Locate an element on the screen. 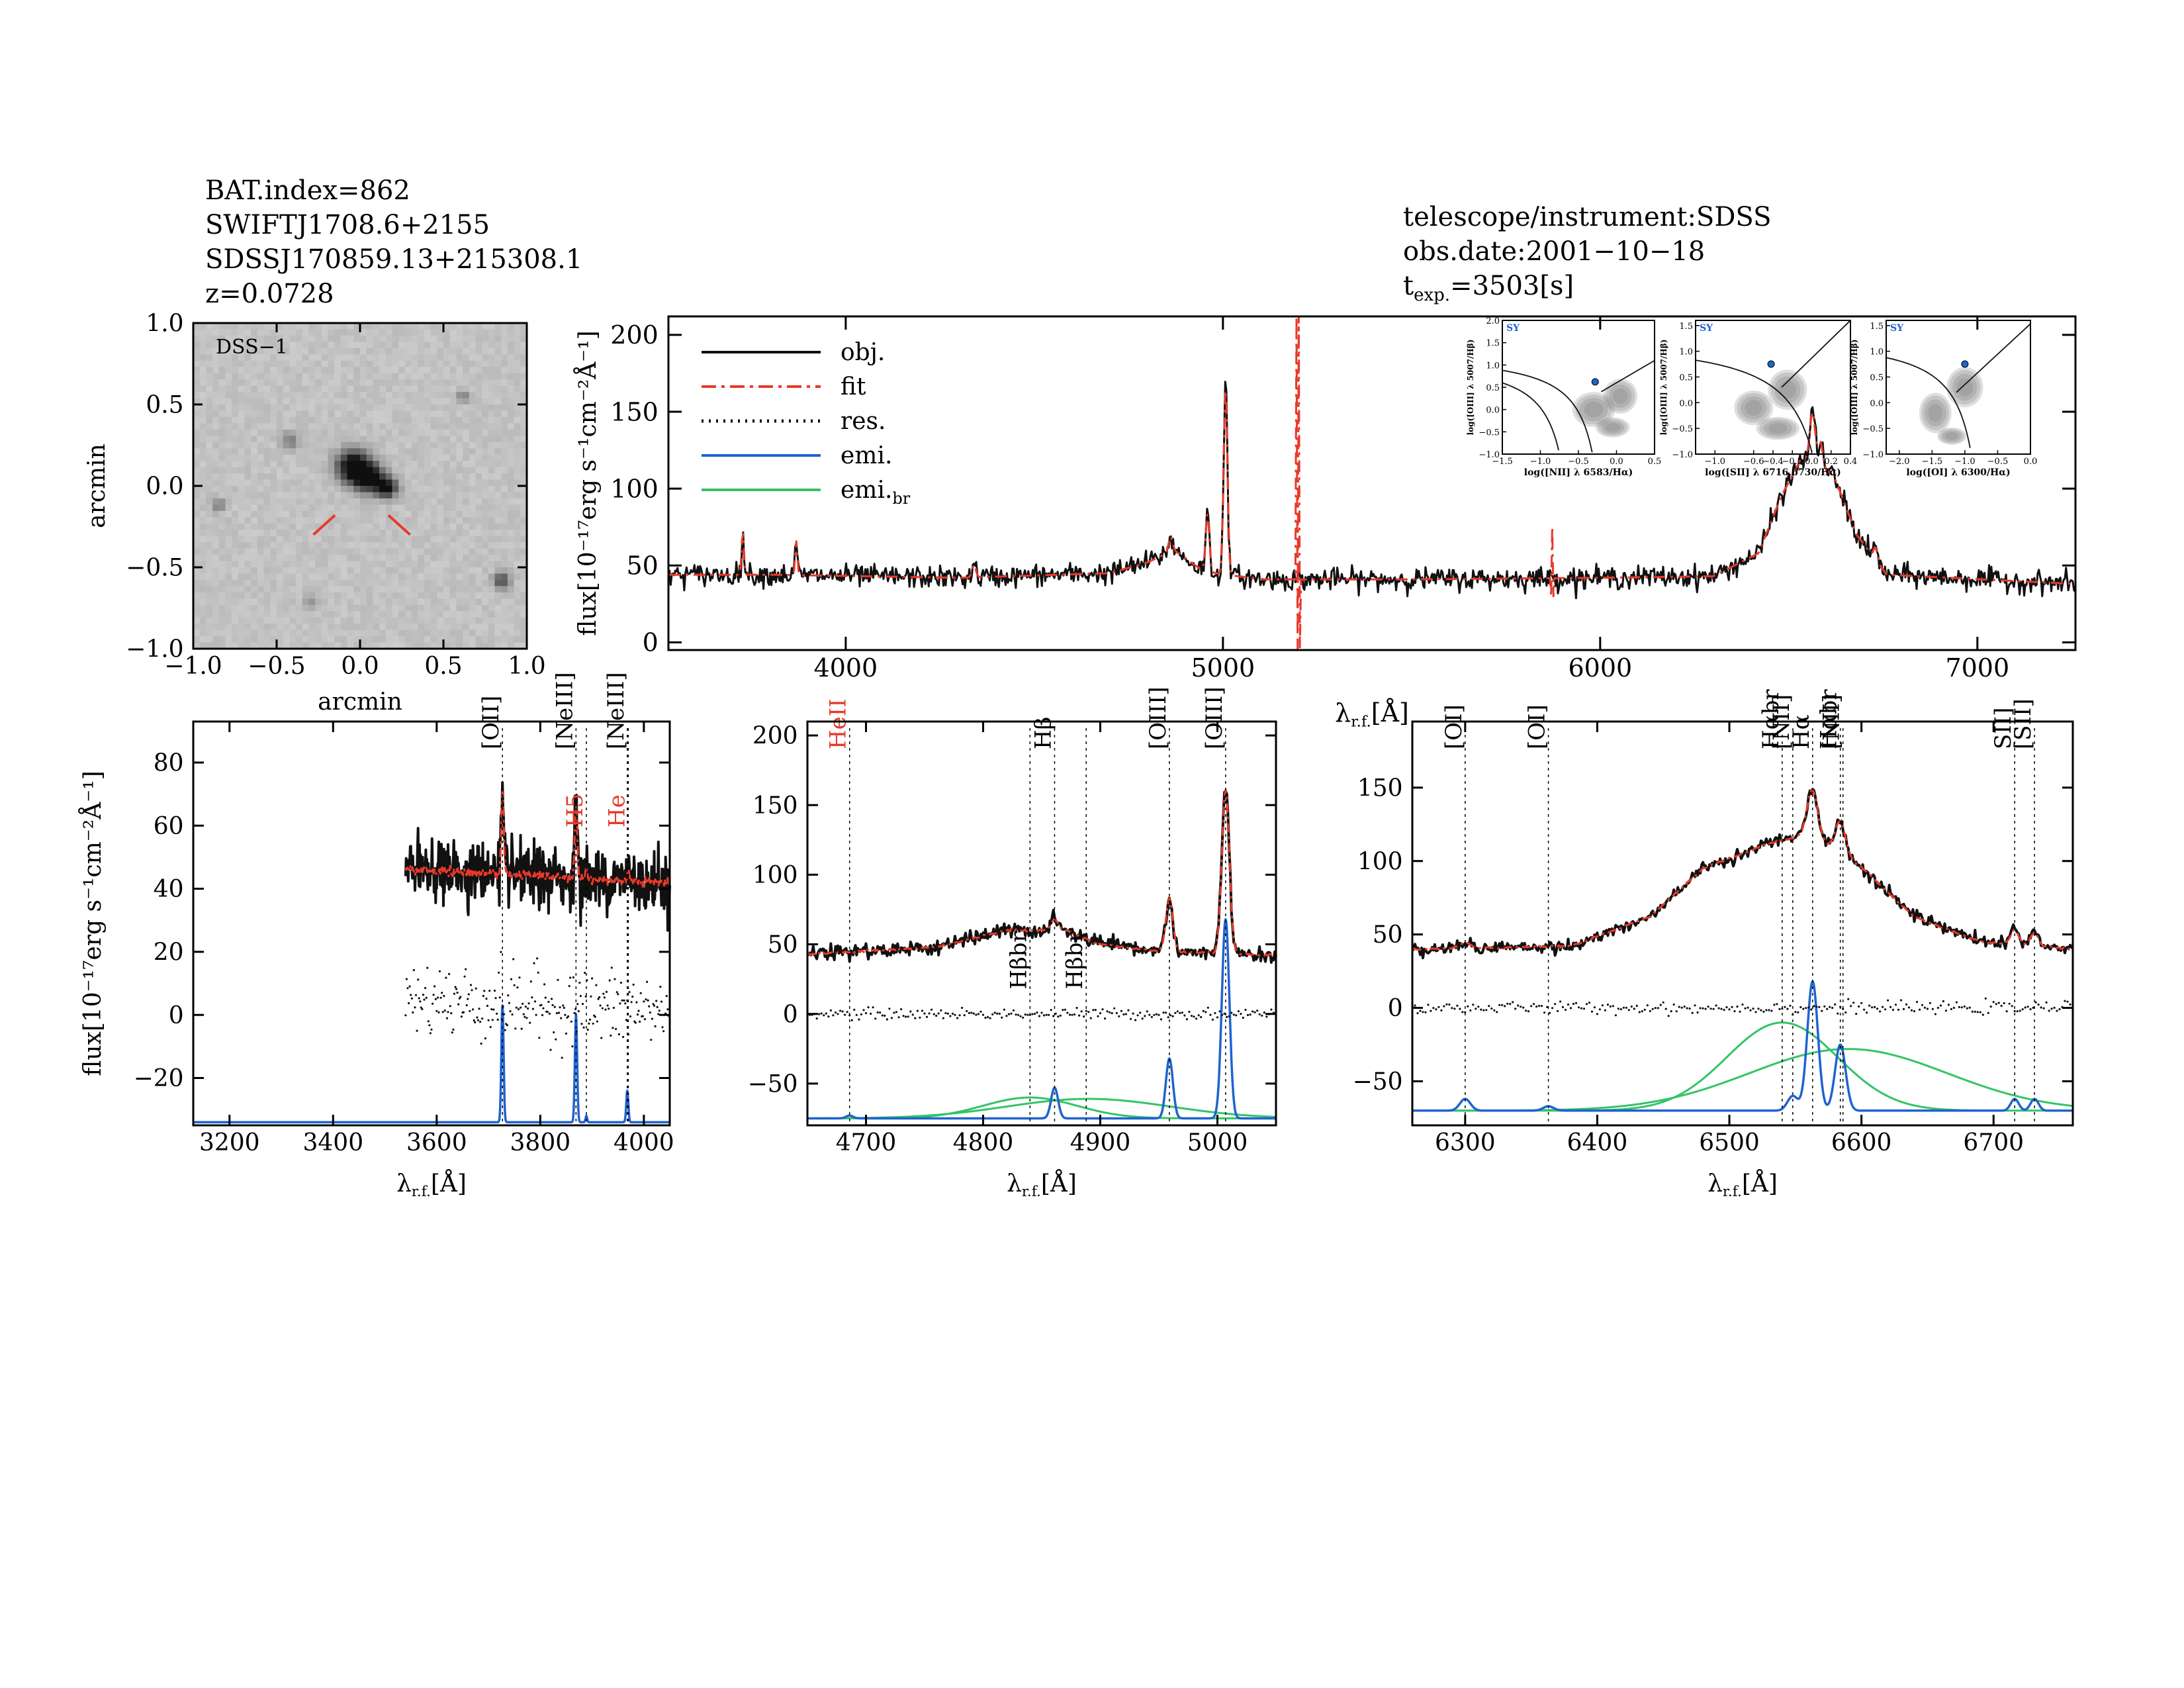 Image resolution: width=2184 pixels, height=1688 pixels. inset2-xtick-label: 0.2 is located at coordinates (1831, 462).